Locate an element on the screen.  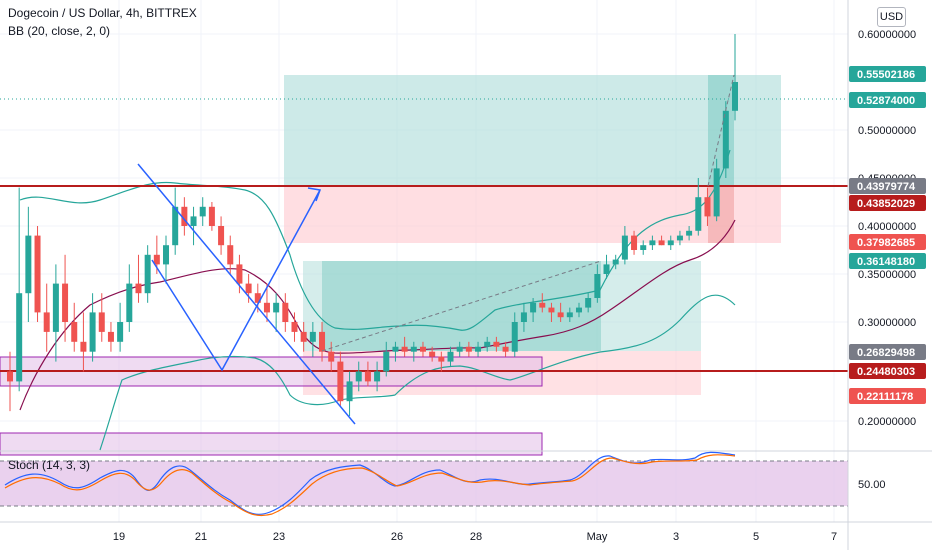
downtrend-line is located at coordinates (246, 294).